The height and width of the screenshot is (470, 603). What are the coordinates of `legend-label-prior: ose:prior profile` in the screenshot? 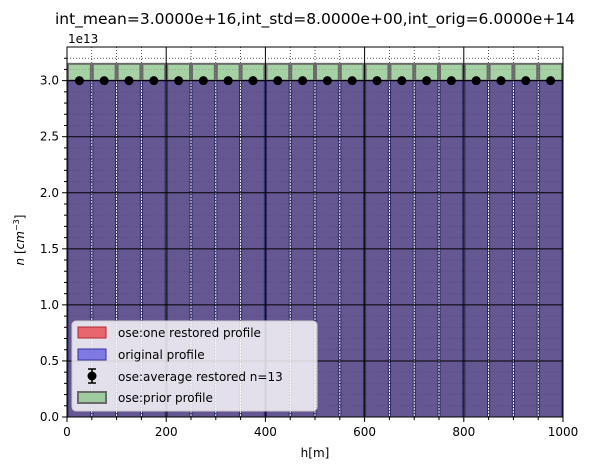 It's located at (165, 398).